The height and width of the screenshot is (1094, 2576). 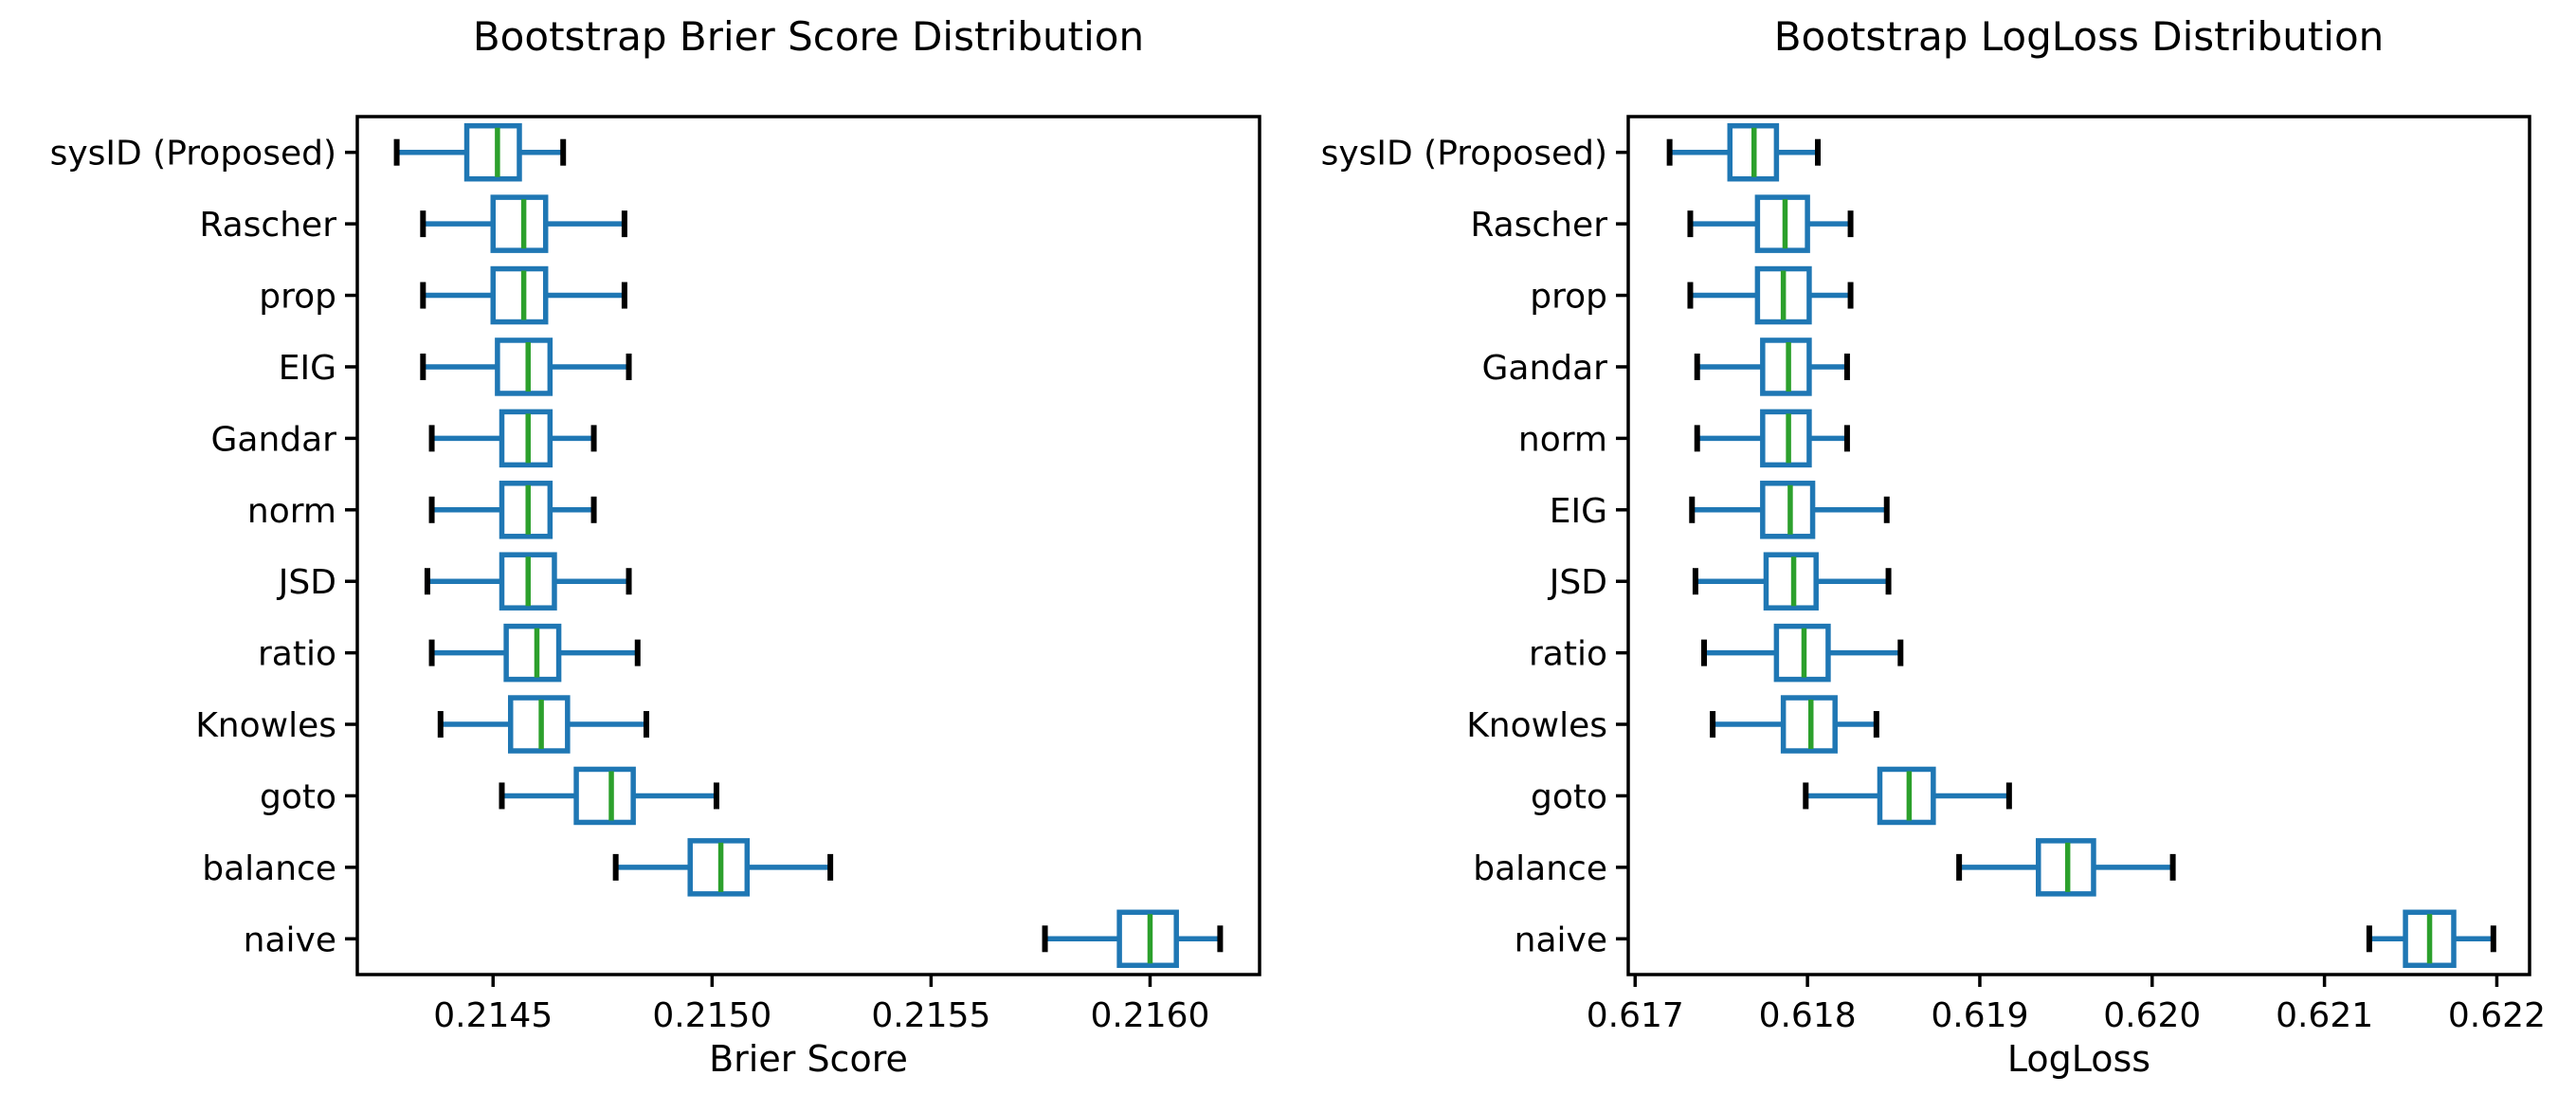 What do you see at coordinates (193, 154) in the screenshot?
I see `left-category-label-sysid-proposed: sysID (Proposed)` at bounding box center [193, 154].